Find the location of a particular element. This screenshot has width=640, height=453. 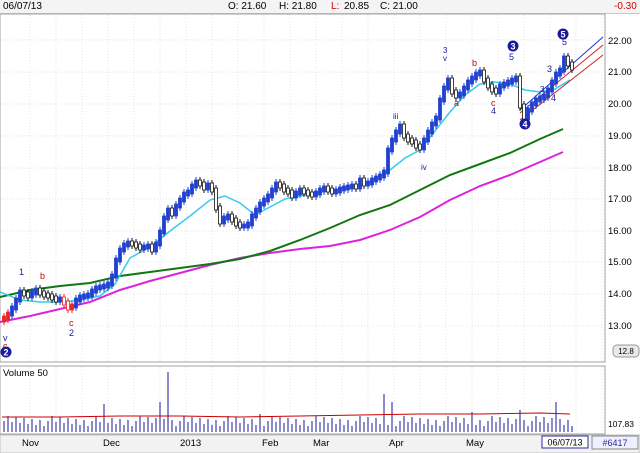

wave-label-3-small: 3 is located at coordinates (445, 50).